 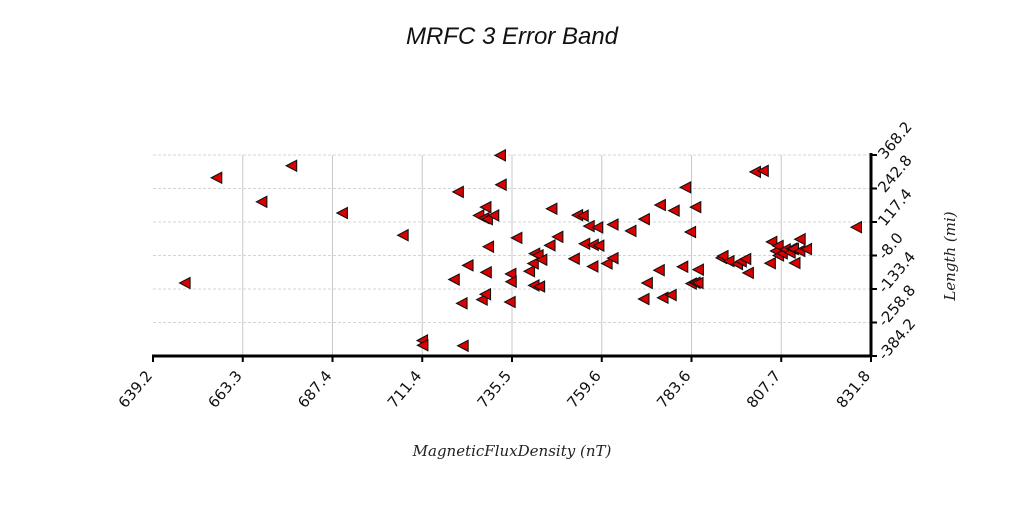 What do you see at coordinates (224, 389) in the screenshot?
I see `x-tick-label: 663.3` at bounding box center [224, 389].